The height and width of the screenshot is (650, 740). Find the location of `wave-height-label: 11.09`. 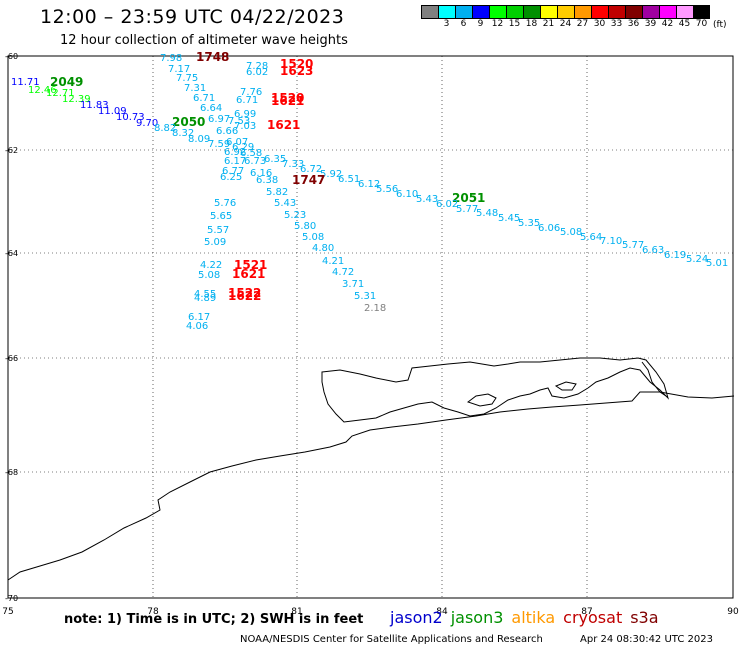

wave-height-label: 11.09 is located at coordinates (112, 111).